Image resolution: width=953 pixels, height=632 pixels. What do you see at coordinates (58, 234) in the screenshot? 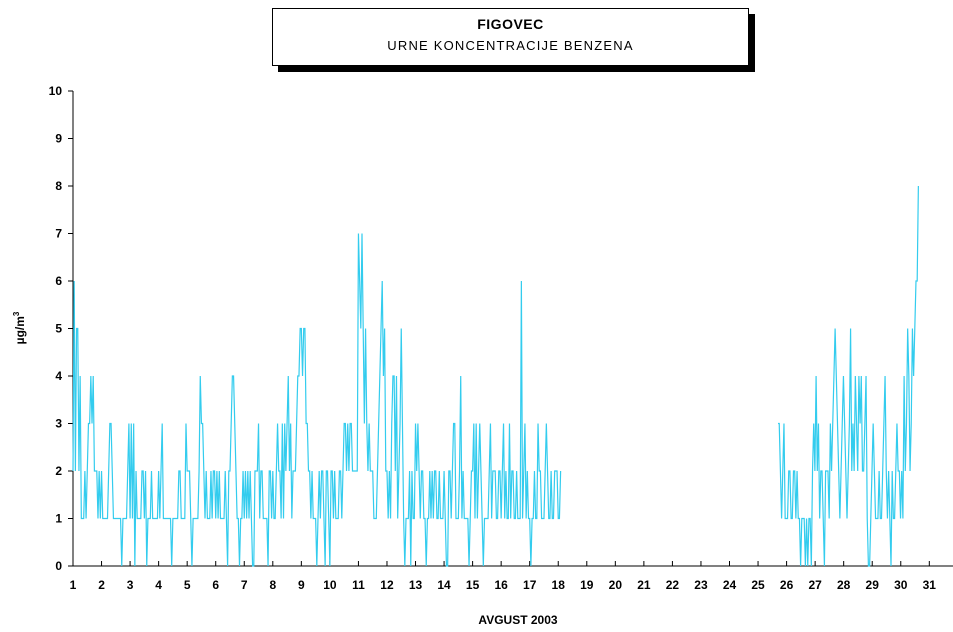
I see `y-tick-label: 7` at bounding box center [58, 234].